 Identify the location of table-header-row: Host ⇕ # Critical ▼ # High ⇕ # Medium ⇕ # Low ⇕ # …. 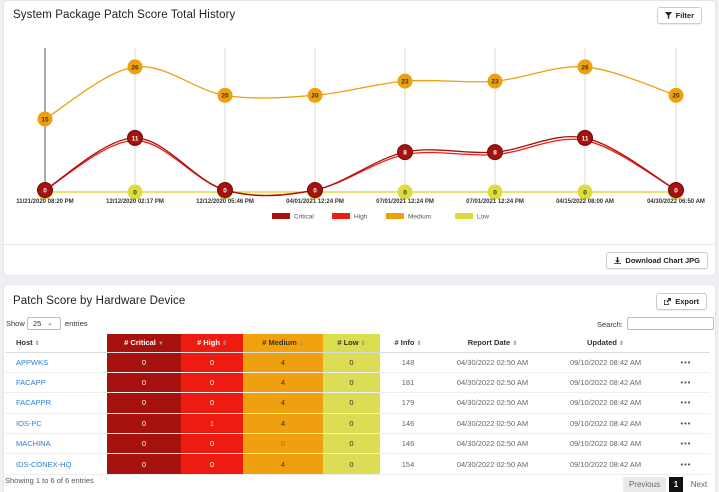
(357, 343).